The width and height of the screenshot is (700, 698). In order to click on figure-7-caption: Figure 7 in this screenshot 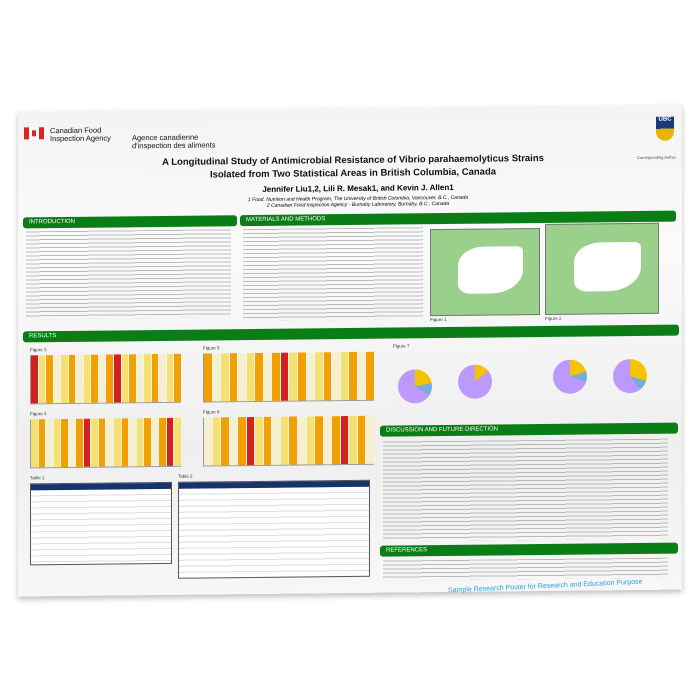, I will do `click(401, 346)`.